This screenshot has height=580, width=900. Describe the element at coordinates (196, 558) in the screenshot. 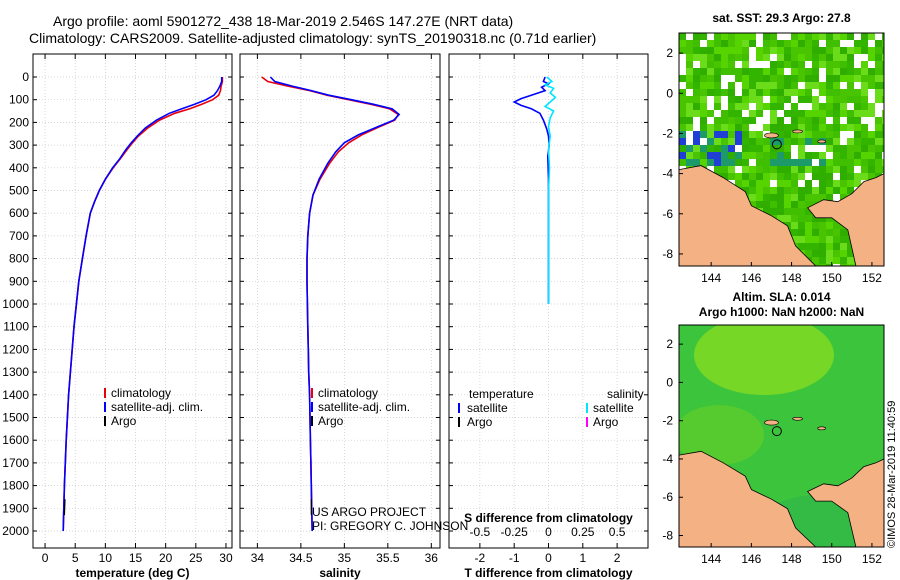

I see `x-tick-label: 25` at that location.